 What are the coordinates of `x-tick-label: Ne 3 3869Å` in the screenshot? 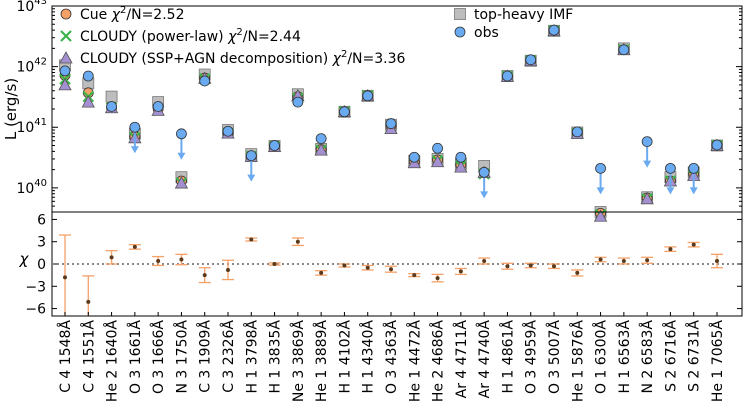 It's located at (298, 361).